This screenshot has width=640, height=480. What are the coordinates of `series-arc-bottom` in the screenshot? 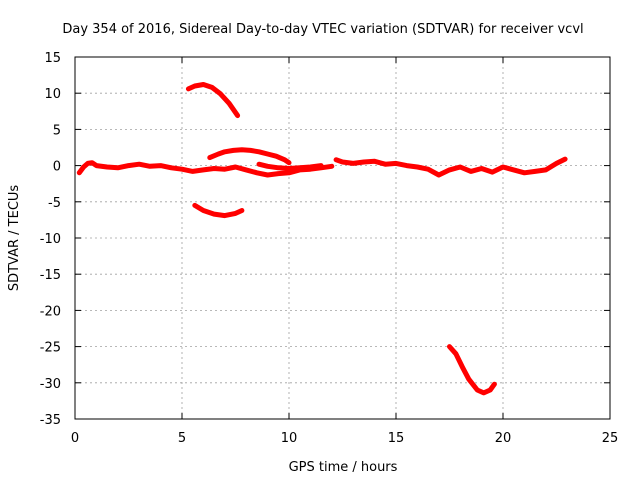 It's located at (472, 370).